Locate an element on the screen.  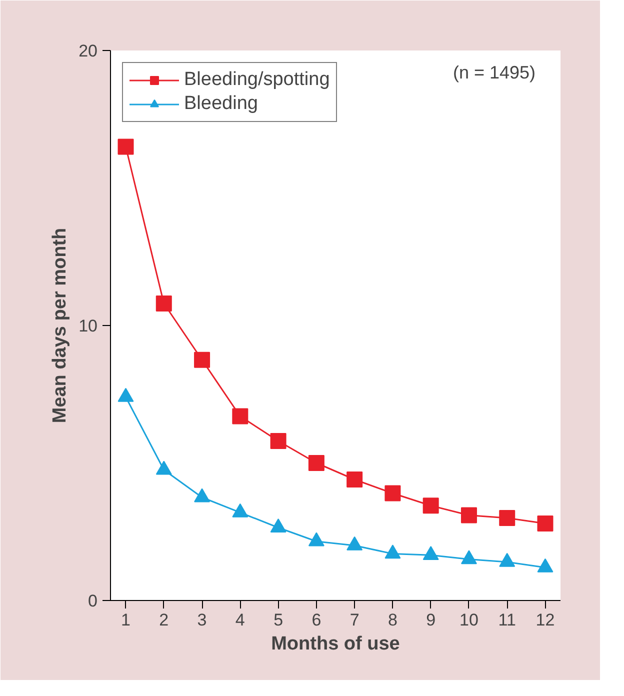
y-tick-label: 10 is located at coordinates (88, 326).